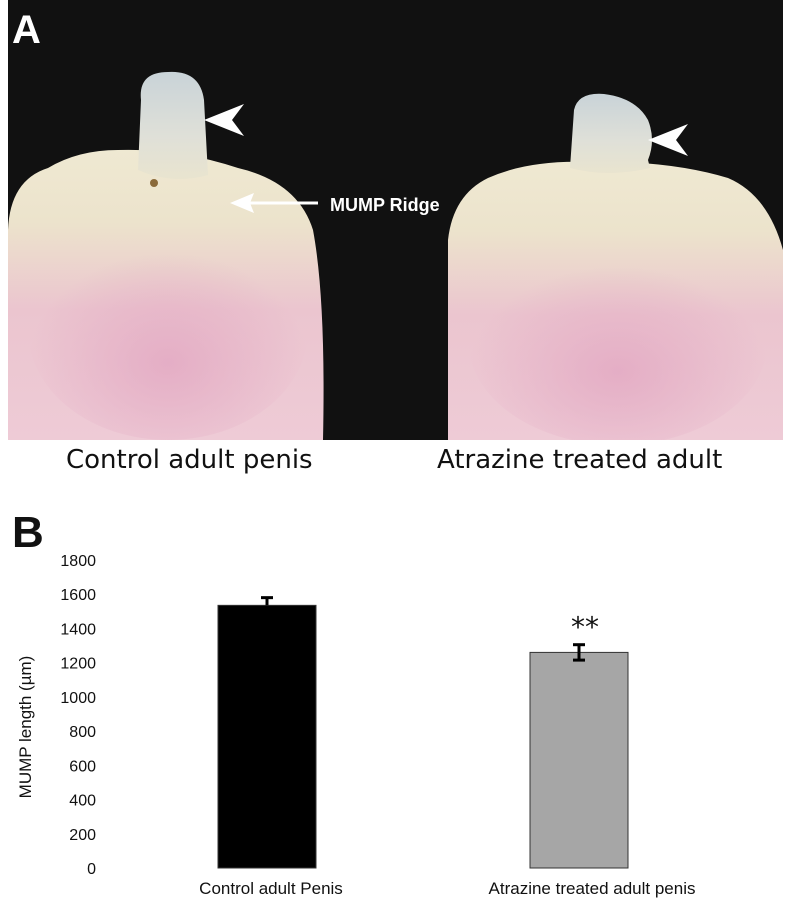  Describe the element at coordinates (78, 561) in the screenshot. I see `y-tick-label: 1800` at that location.